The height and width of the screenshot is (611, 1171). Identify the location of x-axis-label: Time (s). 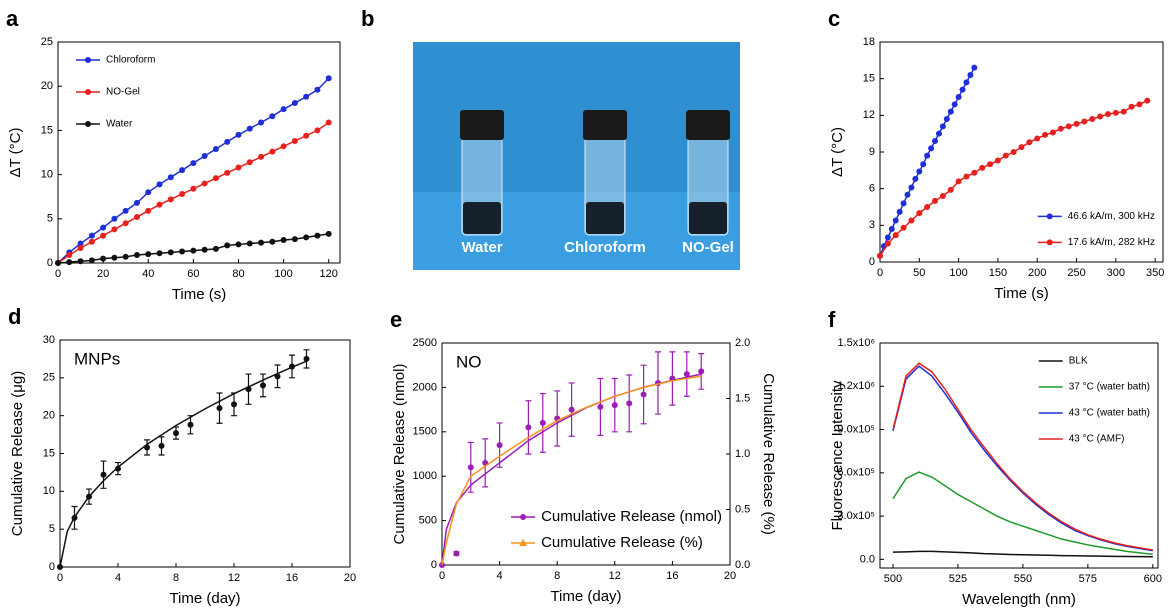
(1021, 293).